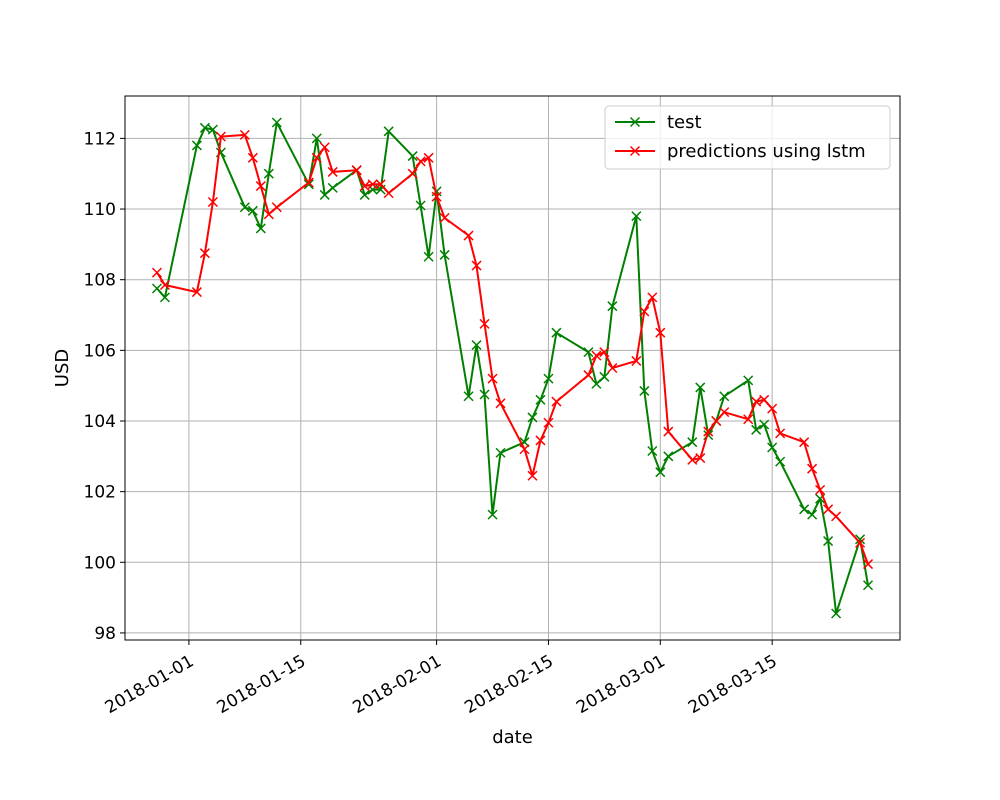 The width and height of the screenshot is (1000, 800). What do you see at coordinates (766, 151) in the screenshot?
I see `legend-label: predictions using lstm` at bounding box center [766, 151].